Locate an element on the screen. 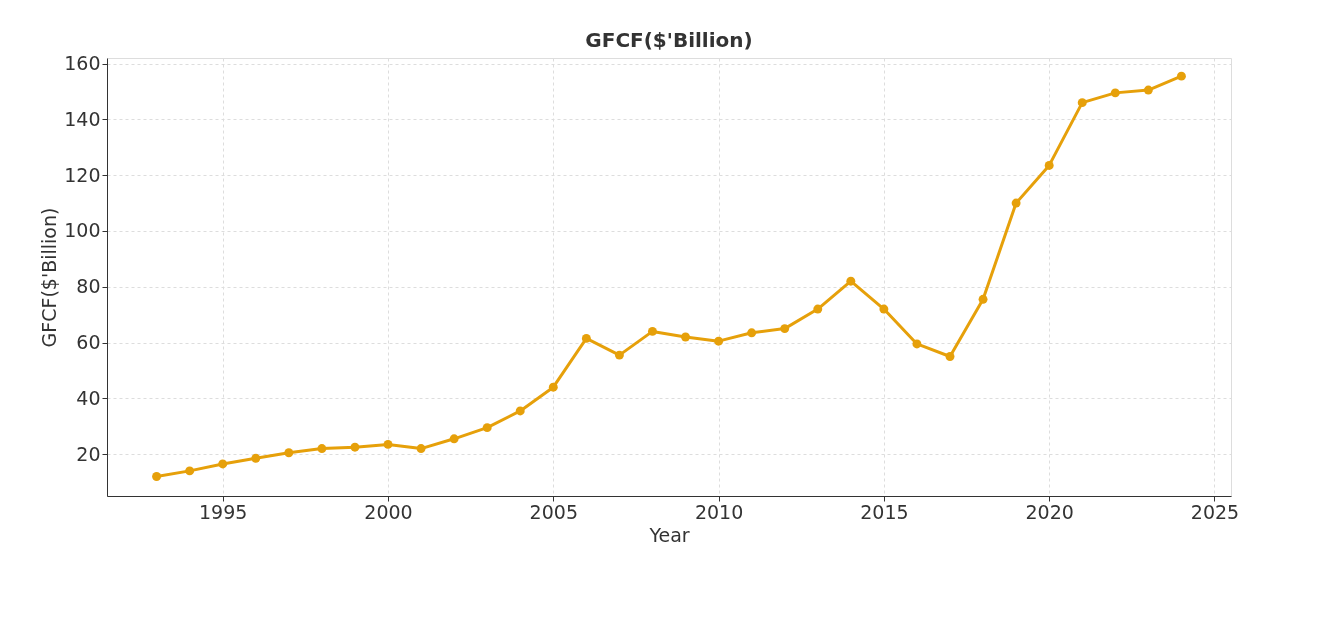 Image resolution: width=1335 pixels, height=621 pixels. y-axis-title: GFCF($'Billion) is located at coordinates (49, 277).